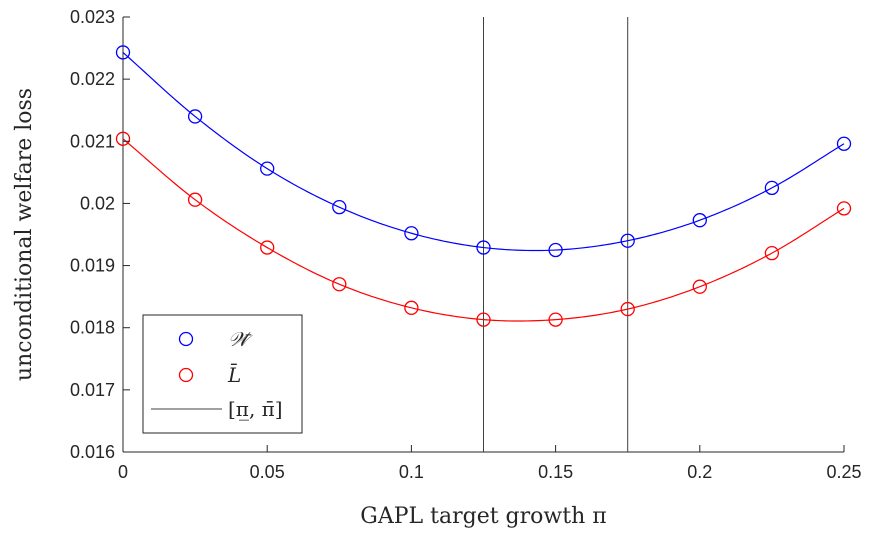 The width and height of the screenshot is (871, 534). Describe the element at coordinates (255, 409) in the screenshot. I see `legend-label-bounds: [π̲, π̄]` at that location.